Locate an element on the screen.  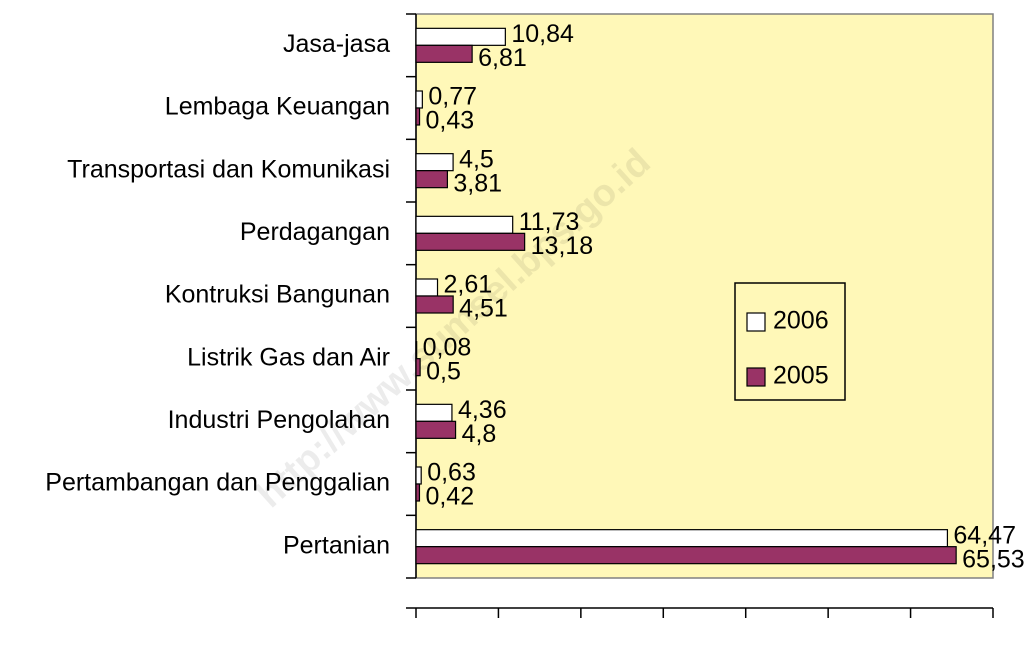
data-label: 4,51 is located at coordinates (483, 309).